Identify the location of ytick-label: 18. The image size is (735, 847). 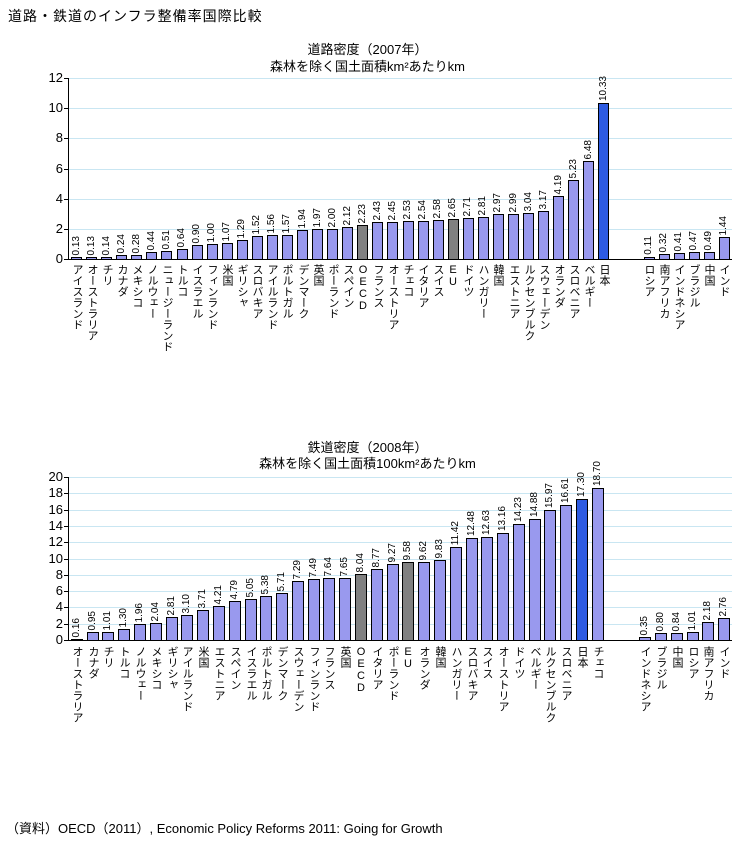
(55, 492).